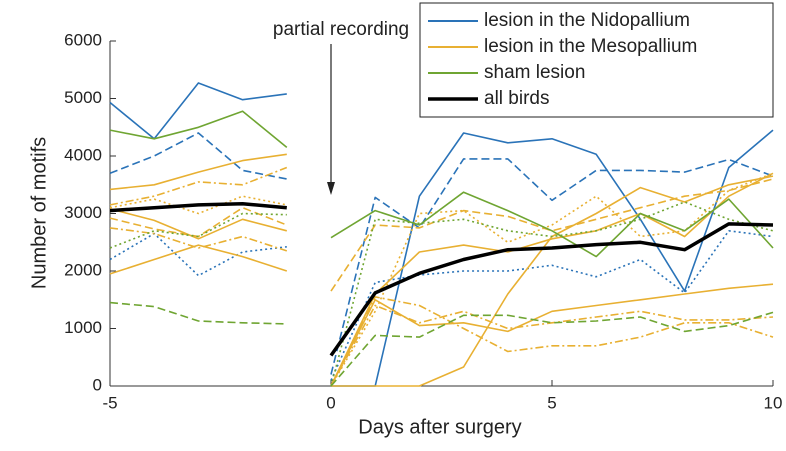 This screenshot has height=451, width=786. What do you see at coordinates (587, 20) in the screenshot?
I see `legend-label: lesion in the Nidopallium` at bounding box center [587, 20].